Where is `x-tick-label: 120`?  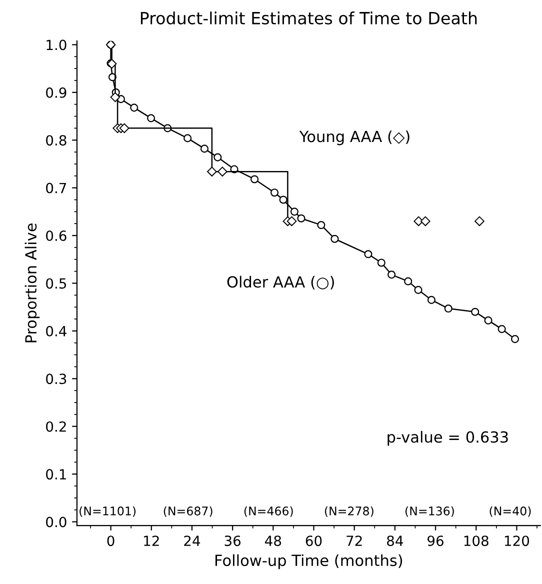
x-tick-label: 120 is located at coordinates (517, 541).